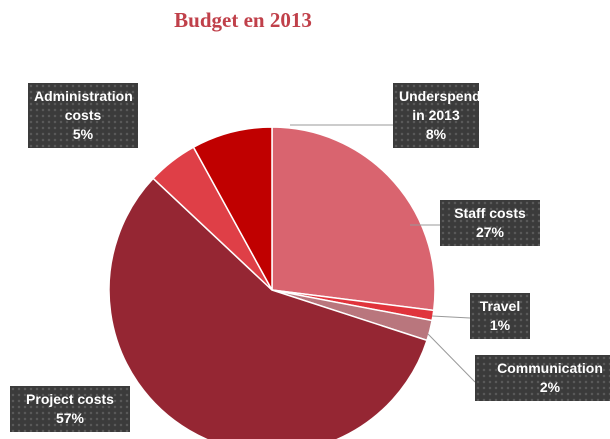 The height and width of the screenshot is (439, 610). I want to click on data-label: Staff costs 27%, so click(490, 223).